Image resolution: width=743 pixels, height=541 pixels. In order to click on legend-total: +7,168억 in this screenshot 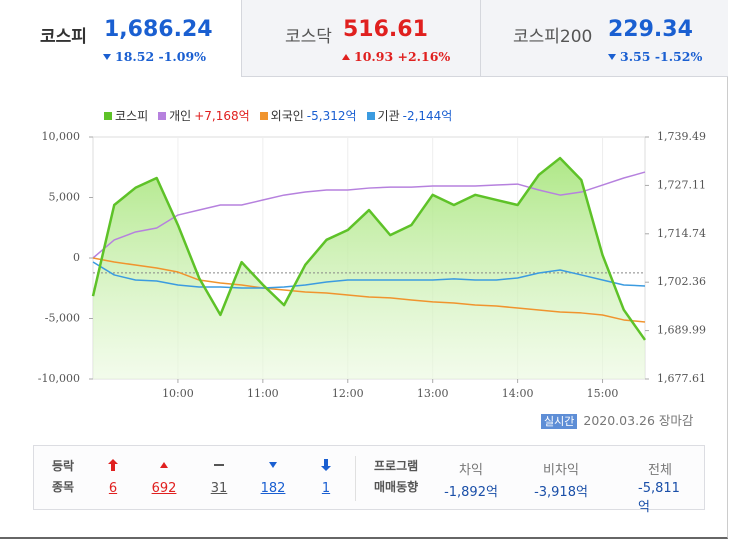, I will do `click(222, 116)`.